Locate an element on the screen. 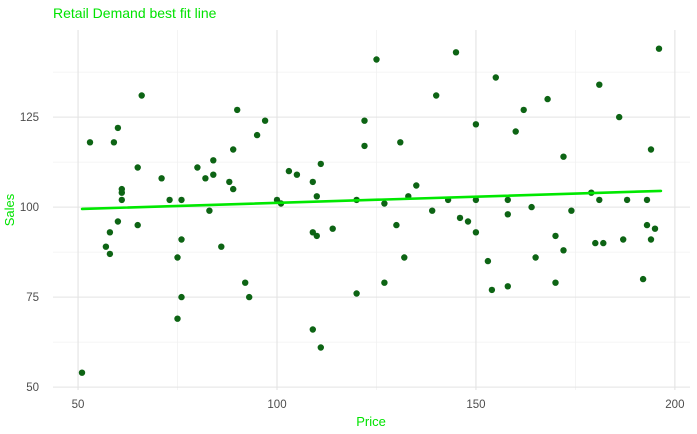 The width and height of the screenshot is (697, 434). x-tick-label: 100 is located at coordinates (276, 405).